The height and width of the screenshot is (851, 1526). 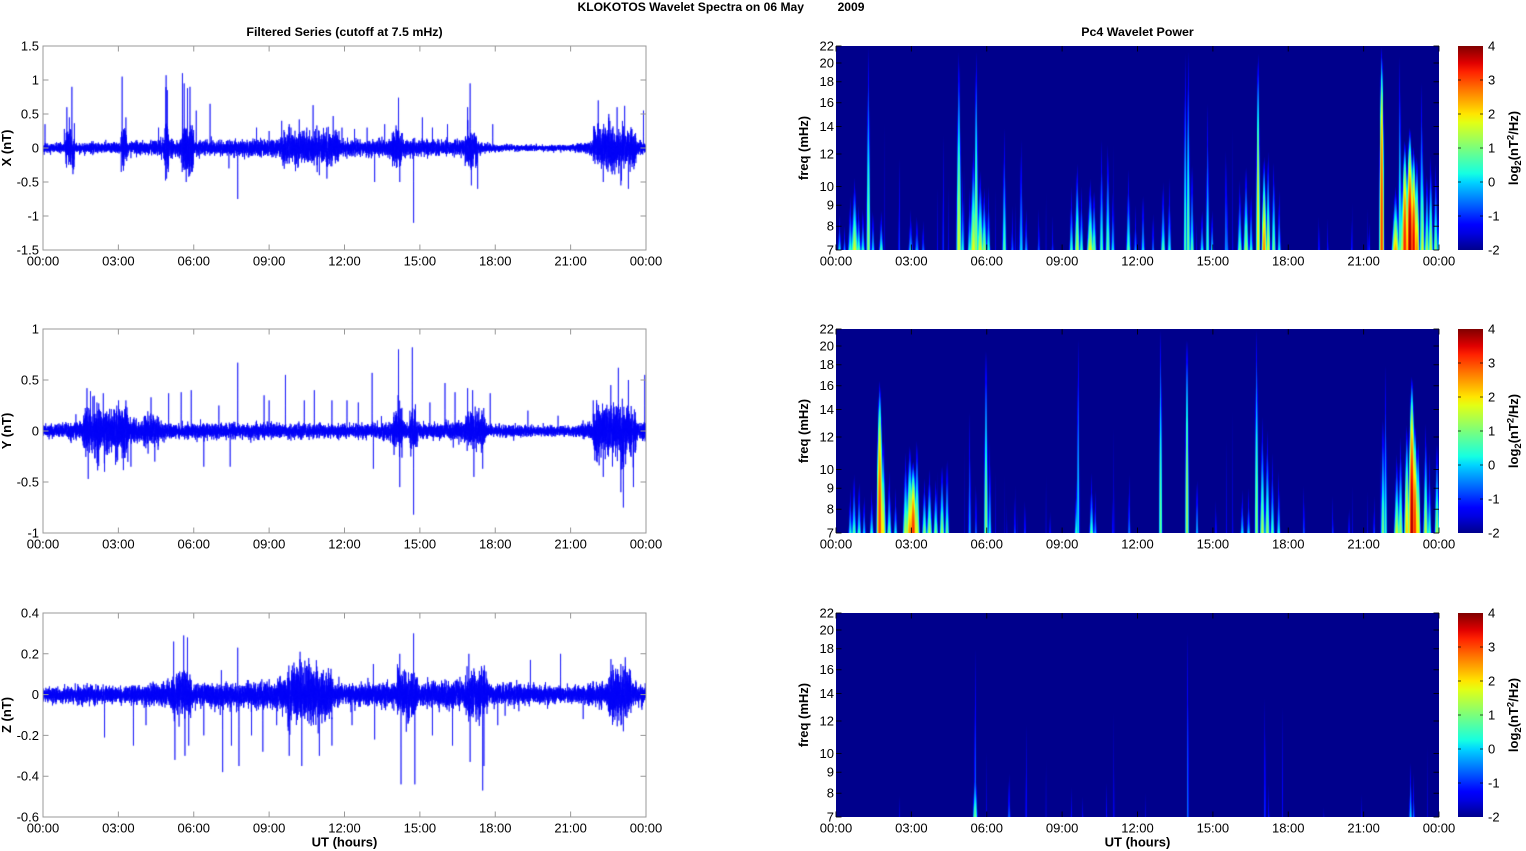 What do you see at coordinates (30, 46) in the screenshot?
I see `svg-text: 1.5` at bounding box center [30, 46].